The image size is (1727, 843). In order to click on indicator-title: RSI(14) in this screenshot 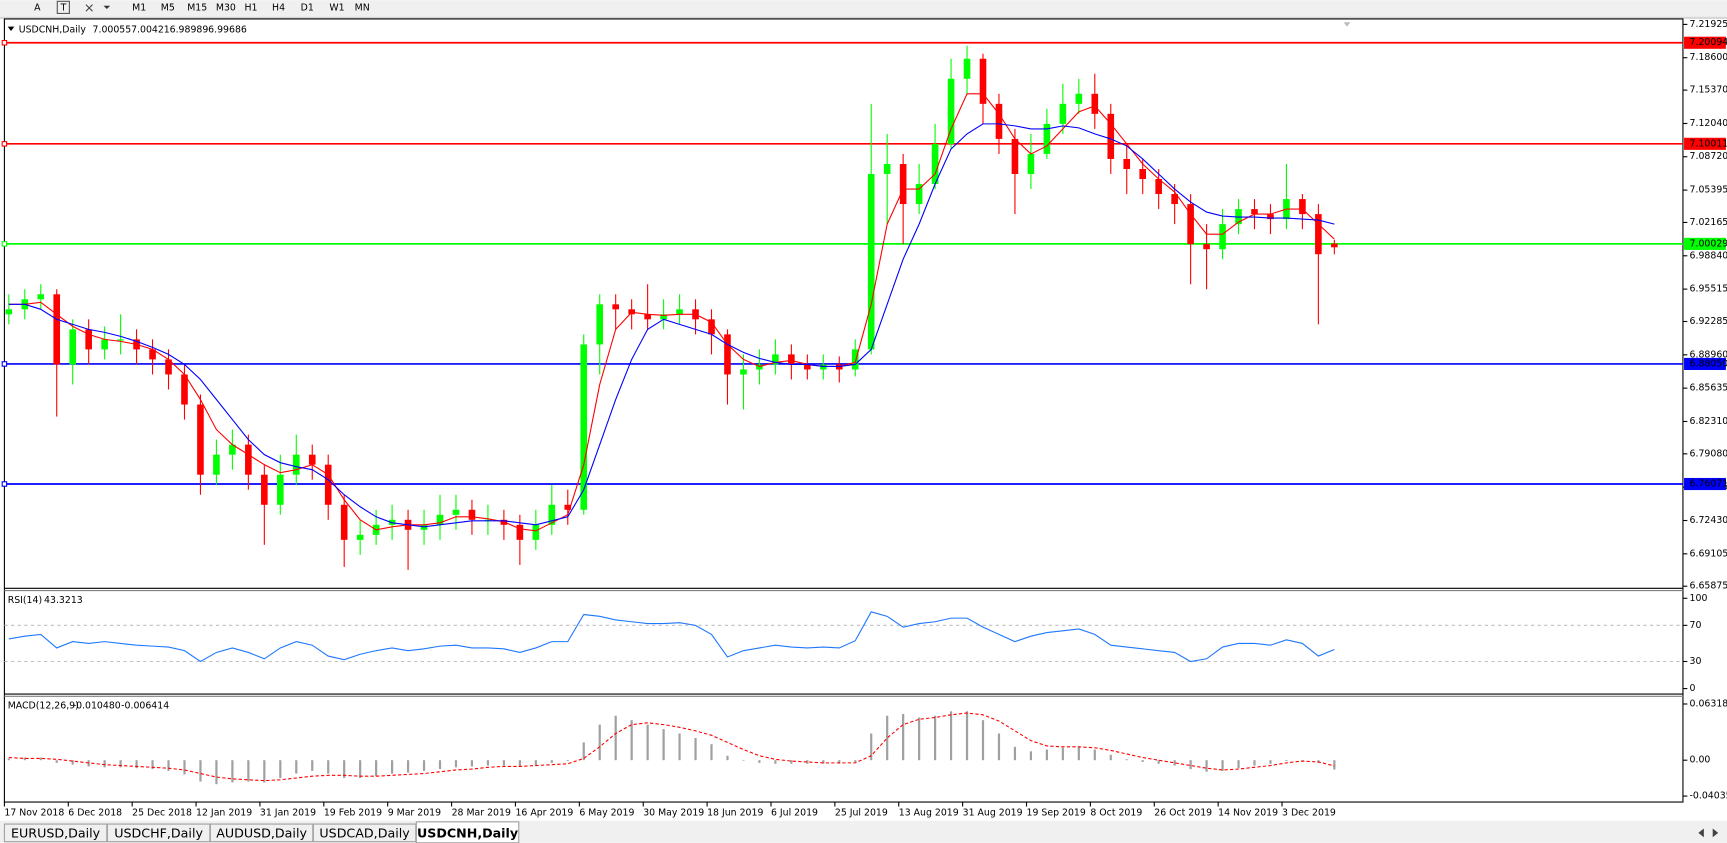, I will do `click(25, 600)`.